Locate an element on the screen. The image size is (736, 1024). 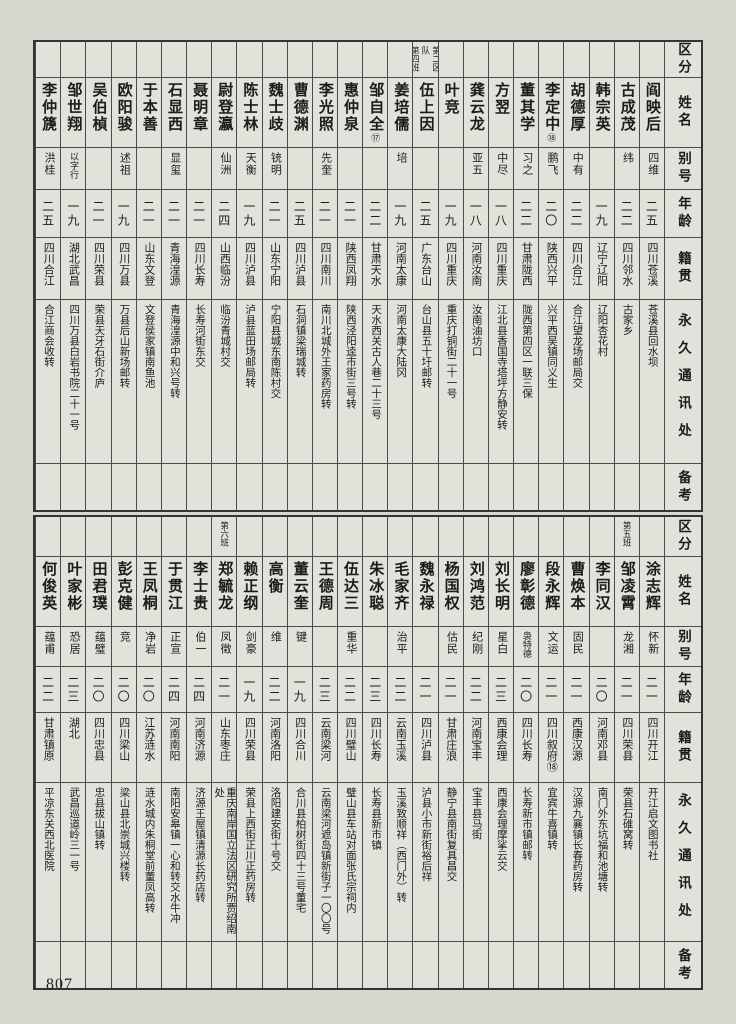
cell-address: 泸县蓝田场邮局转 is located at coordinates (249, 382).